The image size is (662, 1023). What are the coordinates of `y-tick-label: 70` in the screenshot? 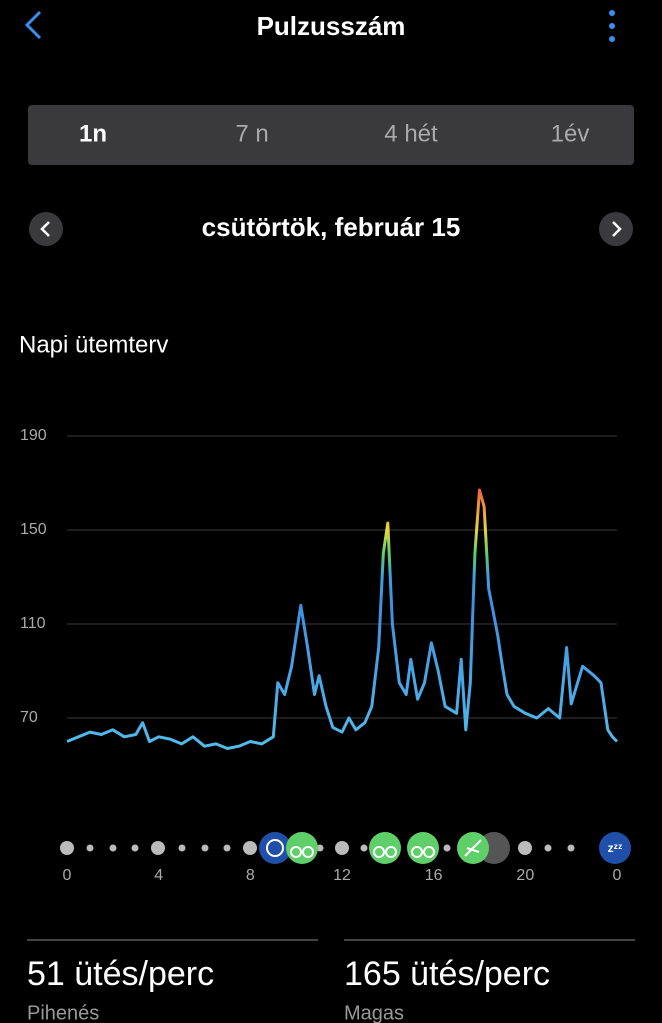 It's located at (29, 717).